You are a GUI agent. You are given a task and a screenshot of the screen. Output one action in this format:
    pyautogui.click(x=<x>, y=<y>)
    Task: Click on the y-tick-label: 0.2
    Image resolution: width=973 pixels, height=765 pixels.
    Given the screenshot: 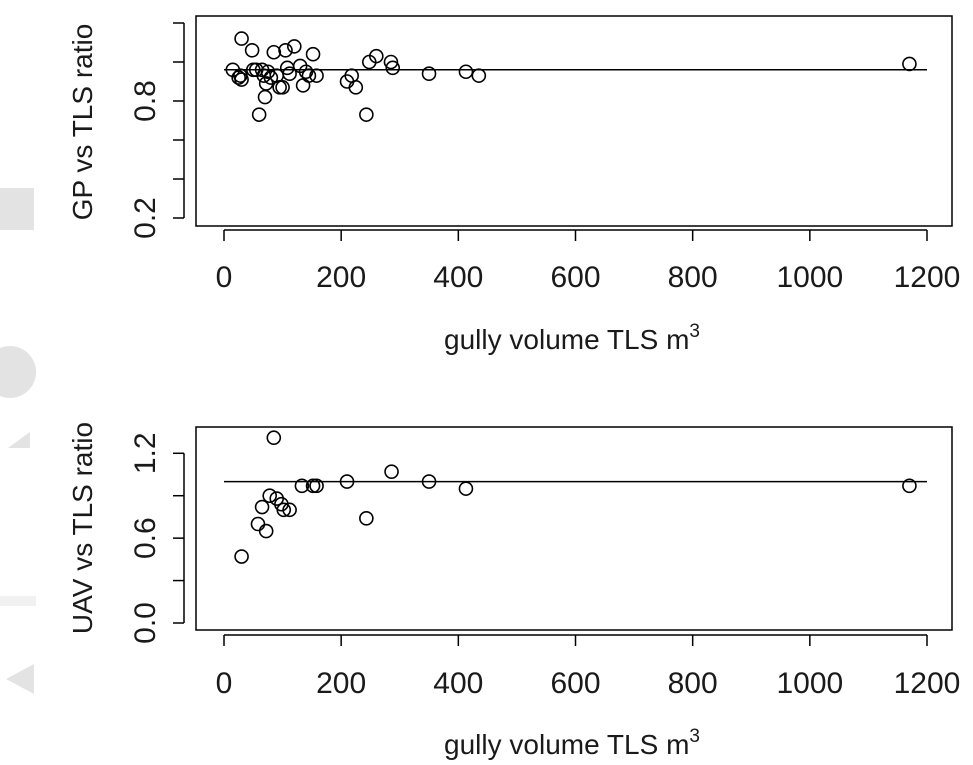 What is the action you would take?
    pyautogui.click(x=145, y=218)
    